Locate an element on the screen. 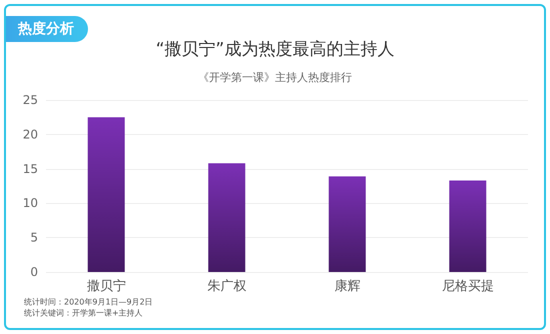 The image size is (550, 334). text: 热度分析 is located at coordinates (45, 28).